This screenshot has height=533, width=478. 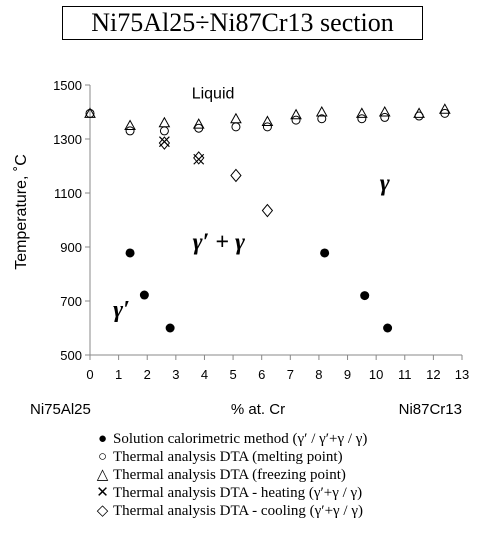 I want to click on x-tick-label: 0, so click(x=89, y=374).